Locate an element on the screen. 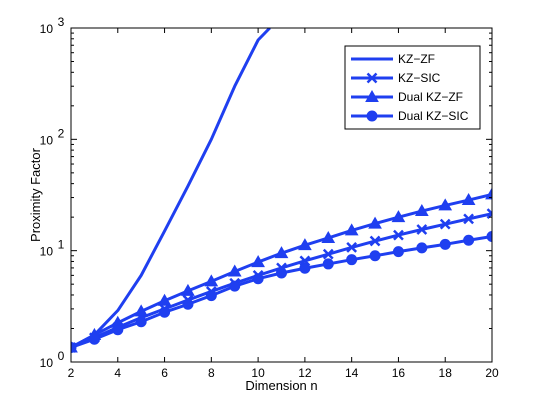 This screenshot has width=545, height=410. legend-label-3: Dual KZ−ZF is located at coordinates (430, 97).